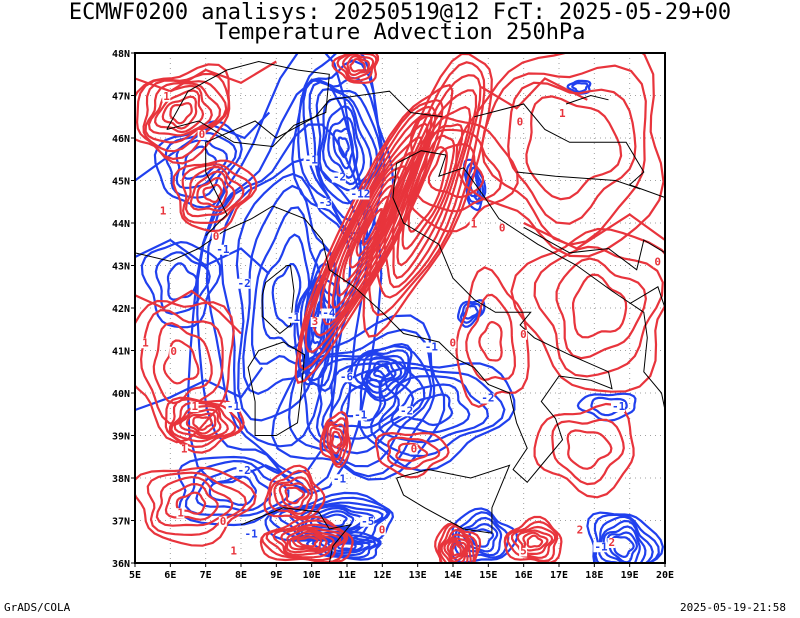  Describe the element at coordinates (37, 607) in the screenshot. I see `software-credit: GrADS/COLA` at that location.